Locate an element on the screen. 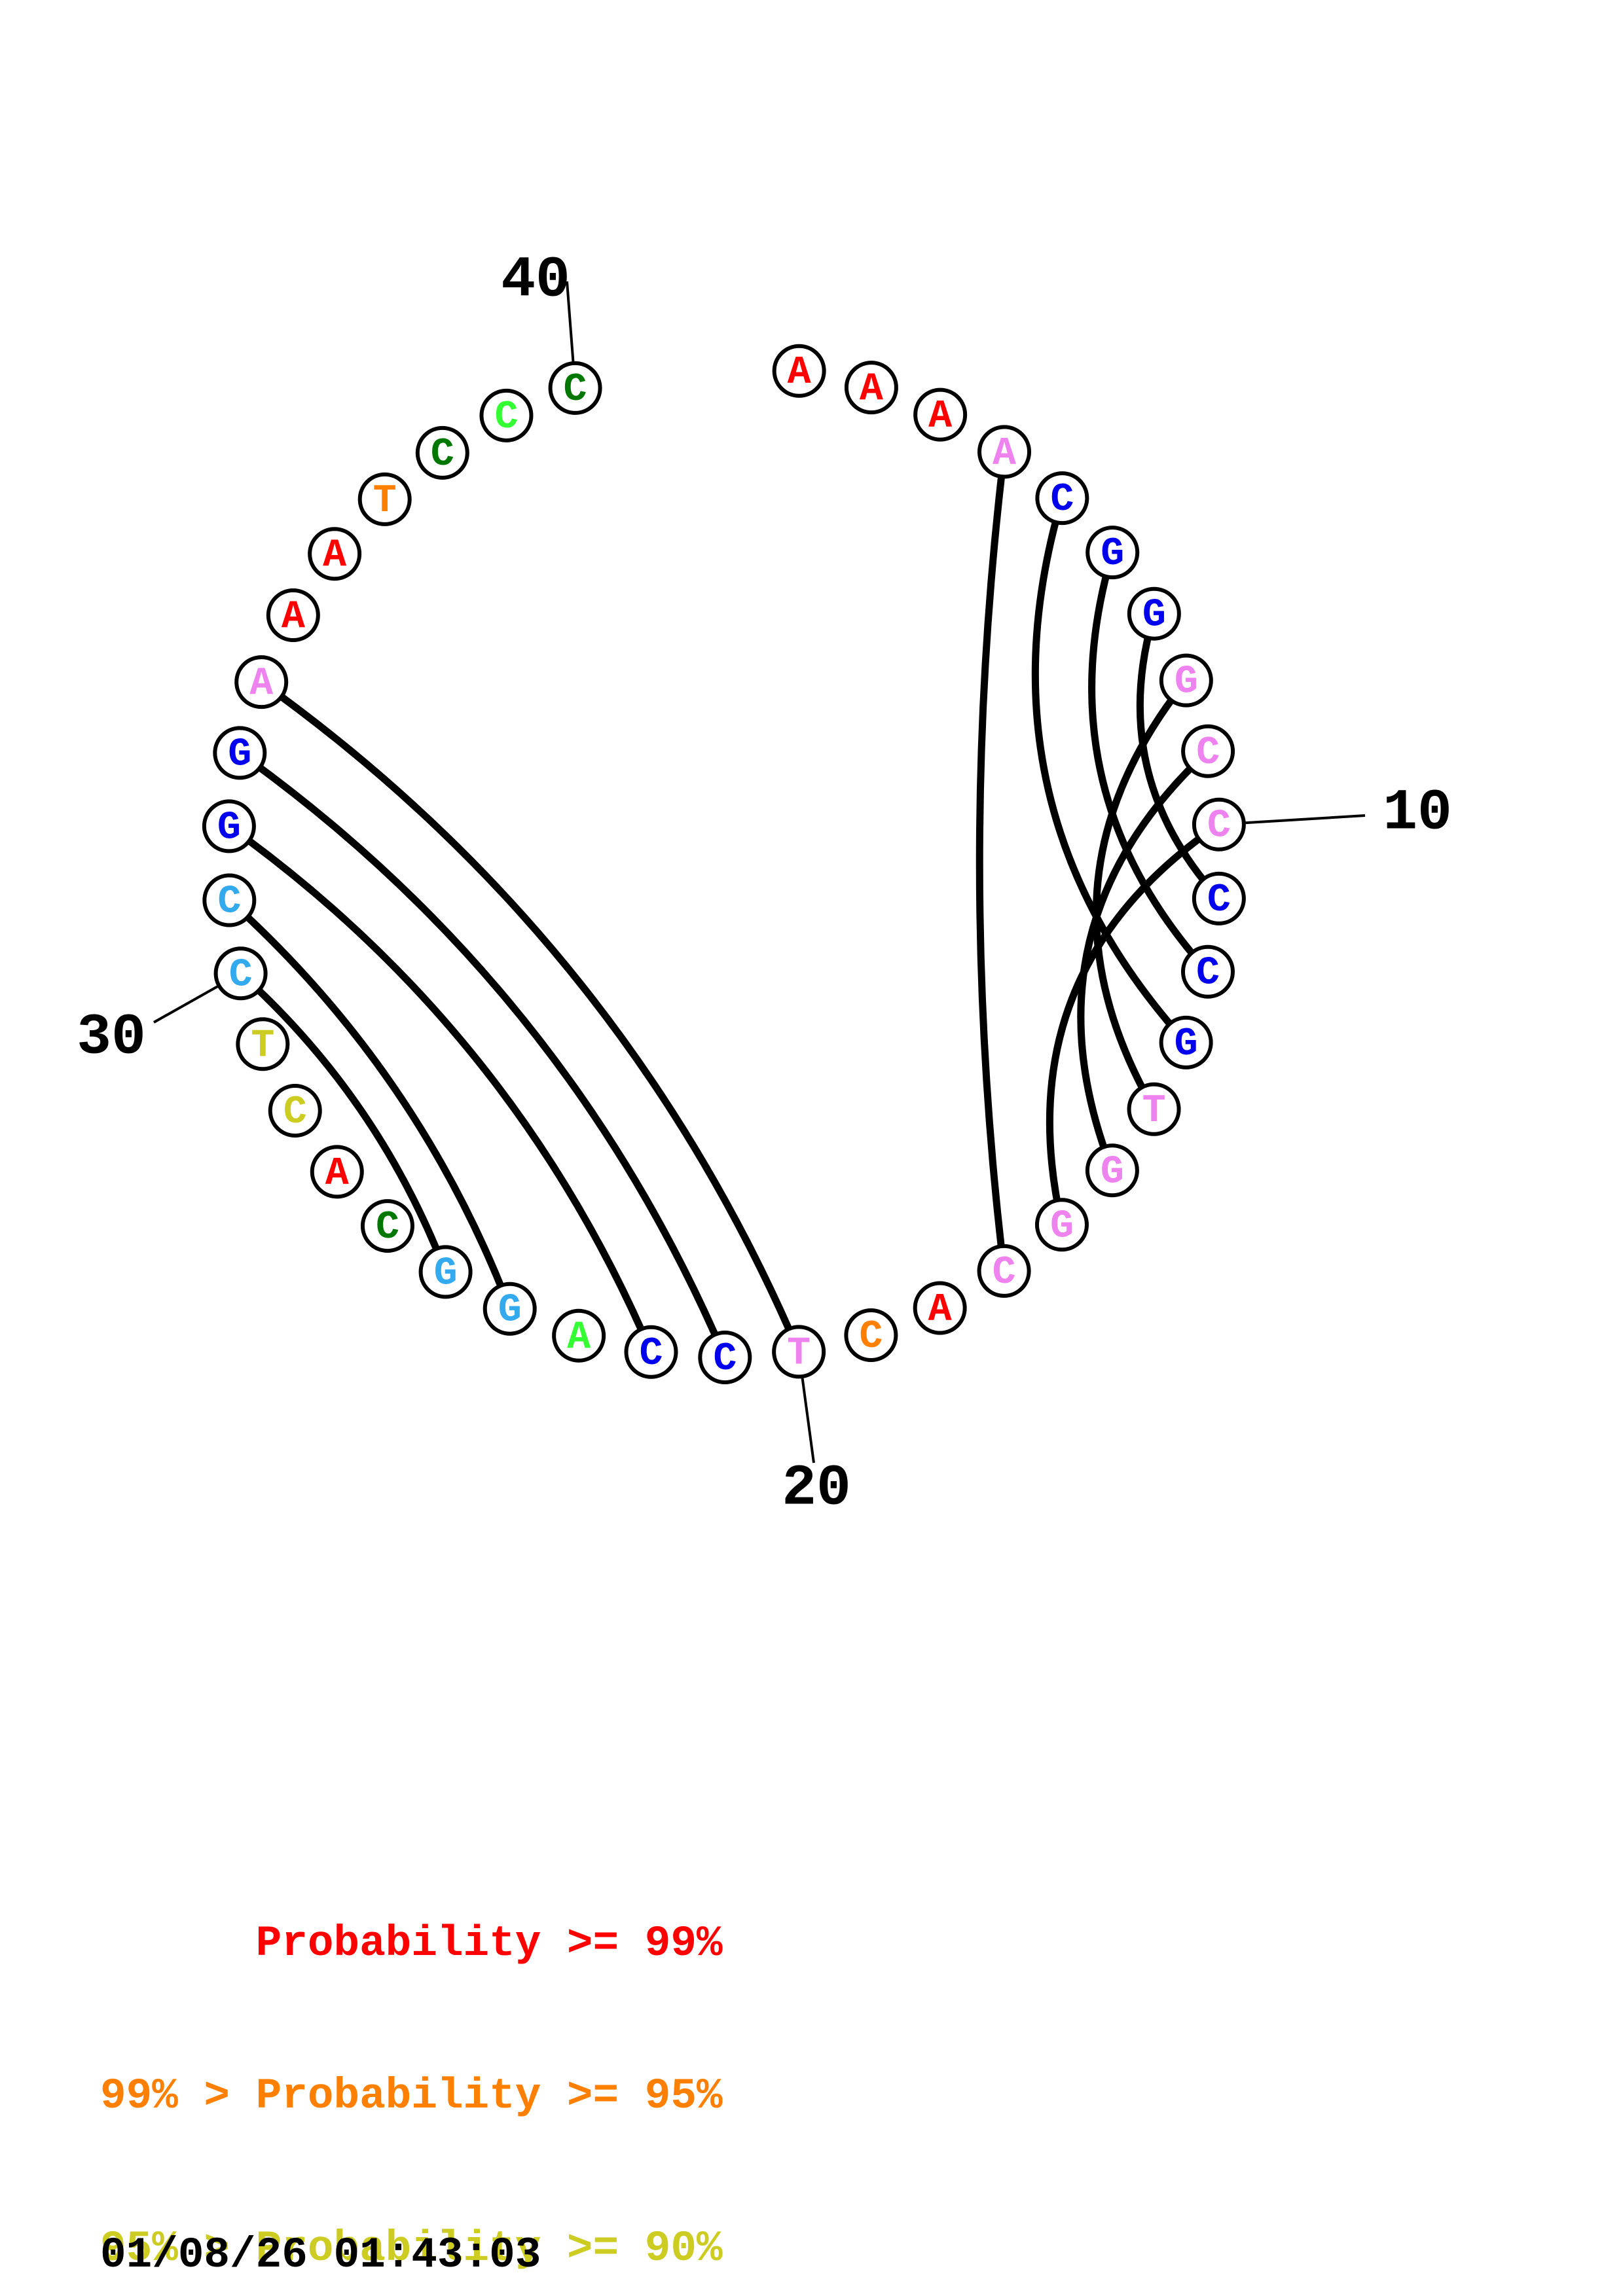  legend-line-95-99: 99% > Probability >= 95% is located at coordinates (411, 2096).